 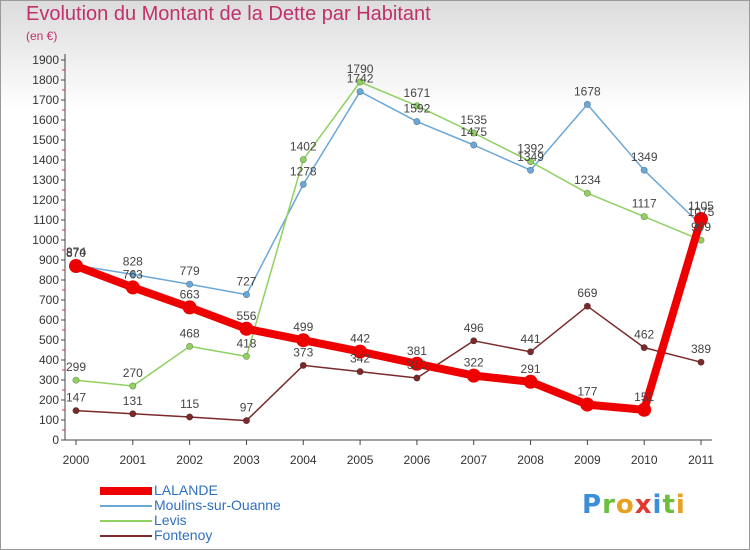 I want to click on y-tick-label: 0, so click(x=55, y=440).